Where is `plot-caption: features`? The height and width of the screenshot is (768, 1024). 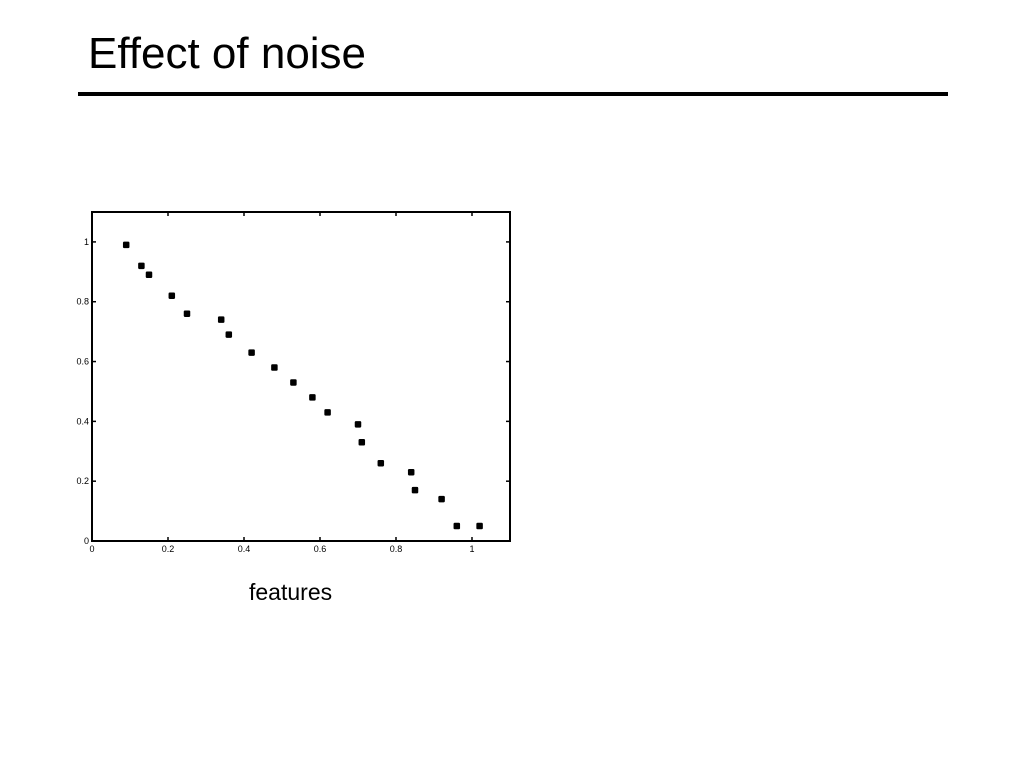 plot-caption: features is located at coordinates (291, 592).